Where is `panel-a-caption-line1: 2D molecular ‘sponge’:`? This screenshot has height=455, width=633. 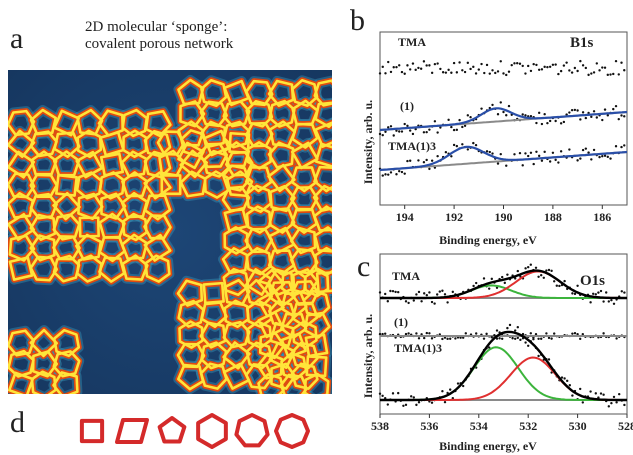 panel-a-caption-line1: 2D molecular ‘sponge’: is located at coordinates (156, 27).